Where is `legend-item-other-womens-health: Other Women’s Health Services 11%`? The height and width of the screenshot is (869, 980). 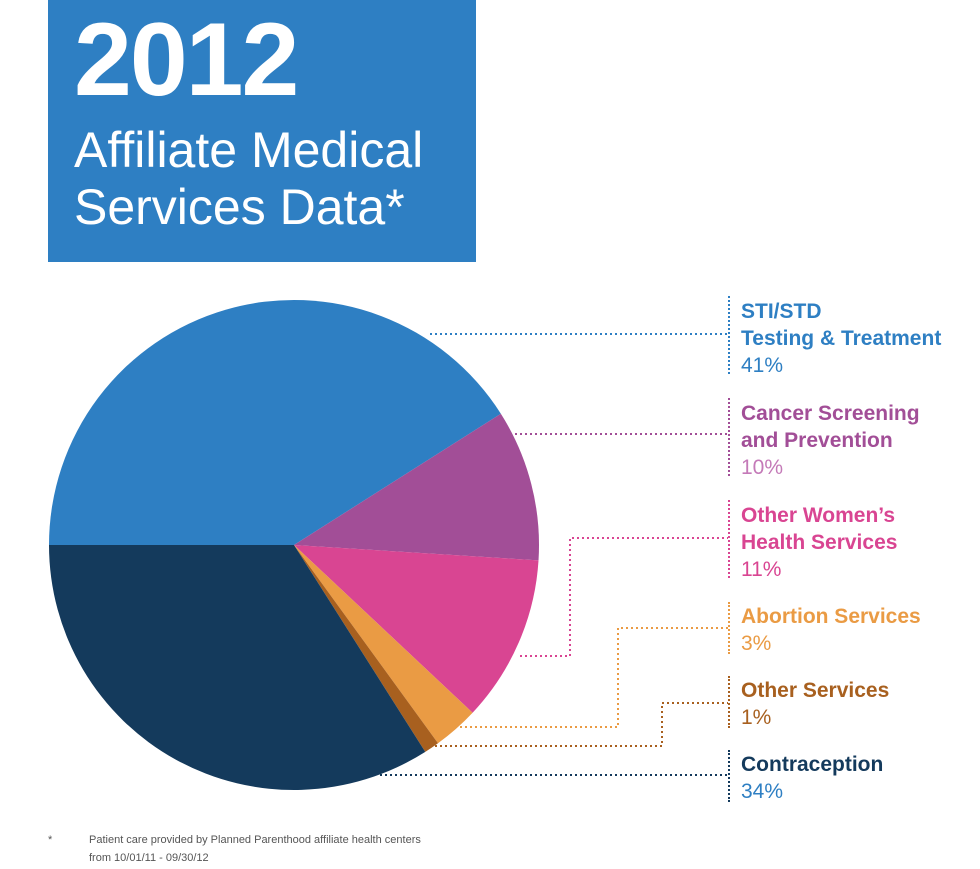 legend-item-other-womens-health: Other Women’s Health Services 11% is located at coordinates (819, 542).